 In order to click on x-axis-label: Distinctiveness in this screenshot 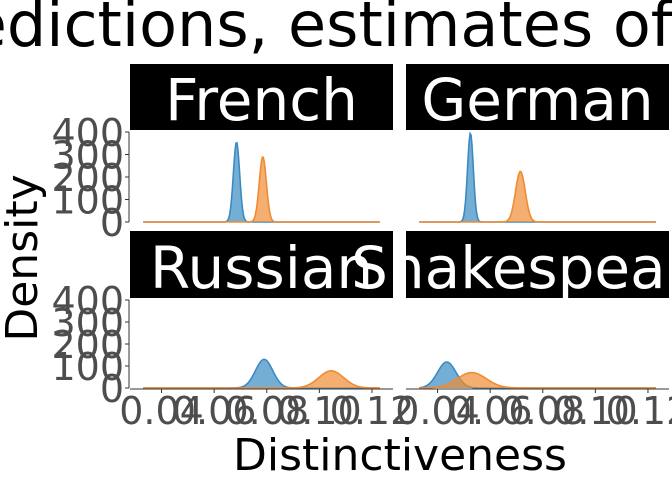, I will do `click(400, 455)`.